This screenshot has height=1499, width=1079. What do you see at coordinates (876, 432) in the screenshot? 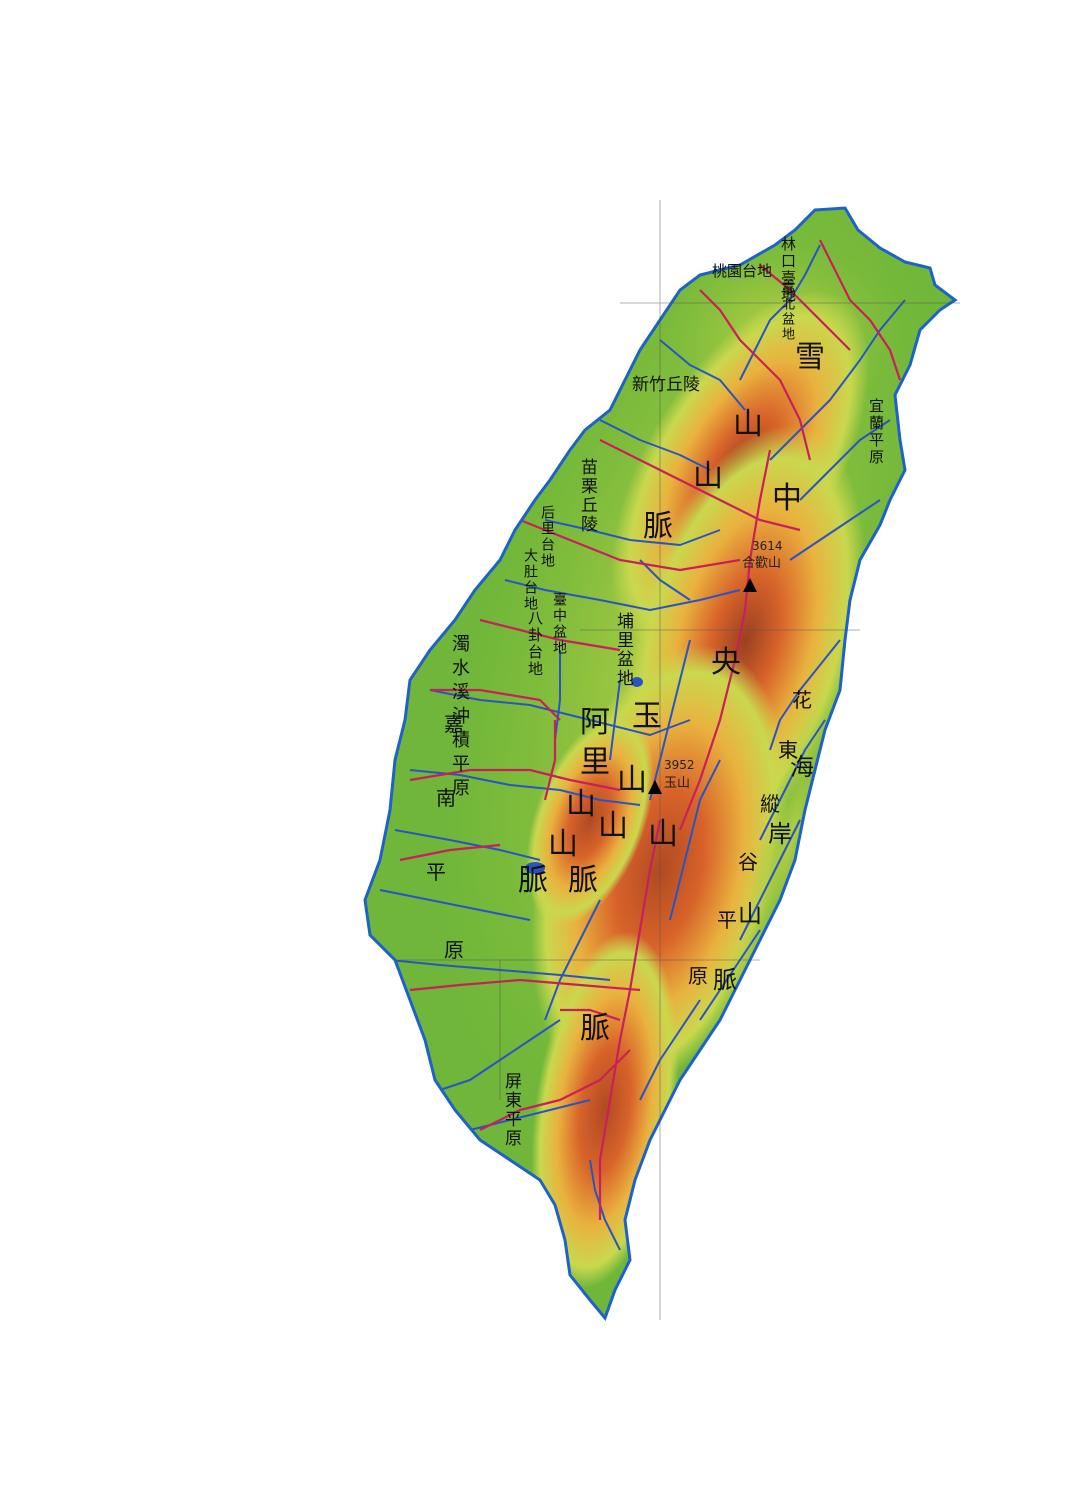
I see `region-yilan: 宜蘭平原` at bounding box center [876, 432].